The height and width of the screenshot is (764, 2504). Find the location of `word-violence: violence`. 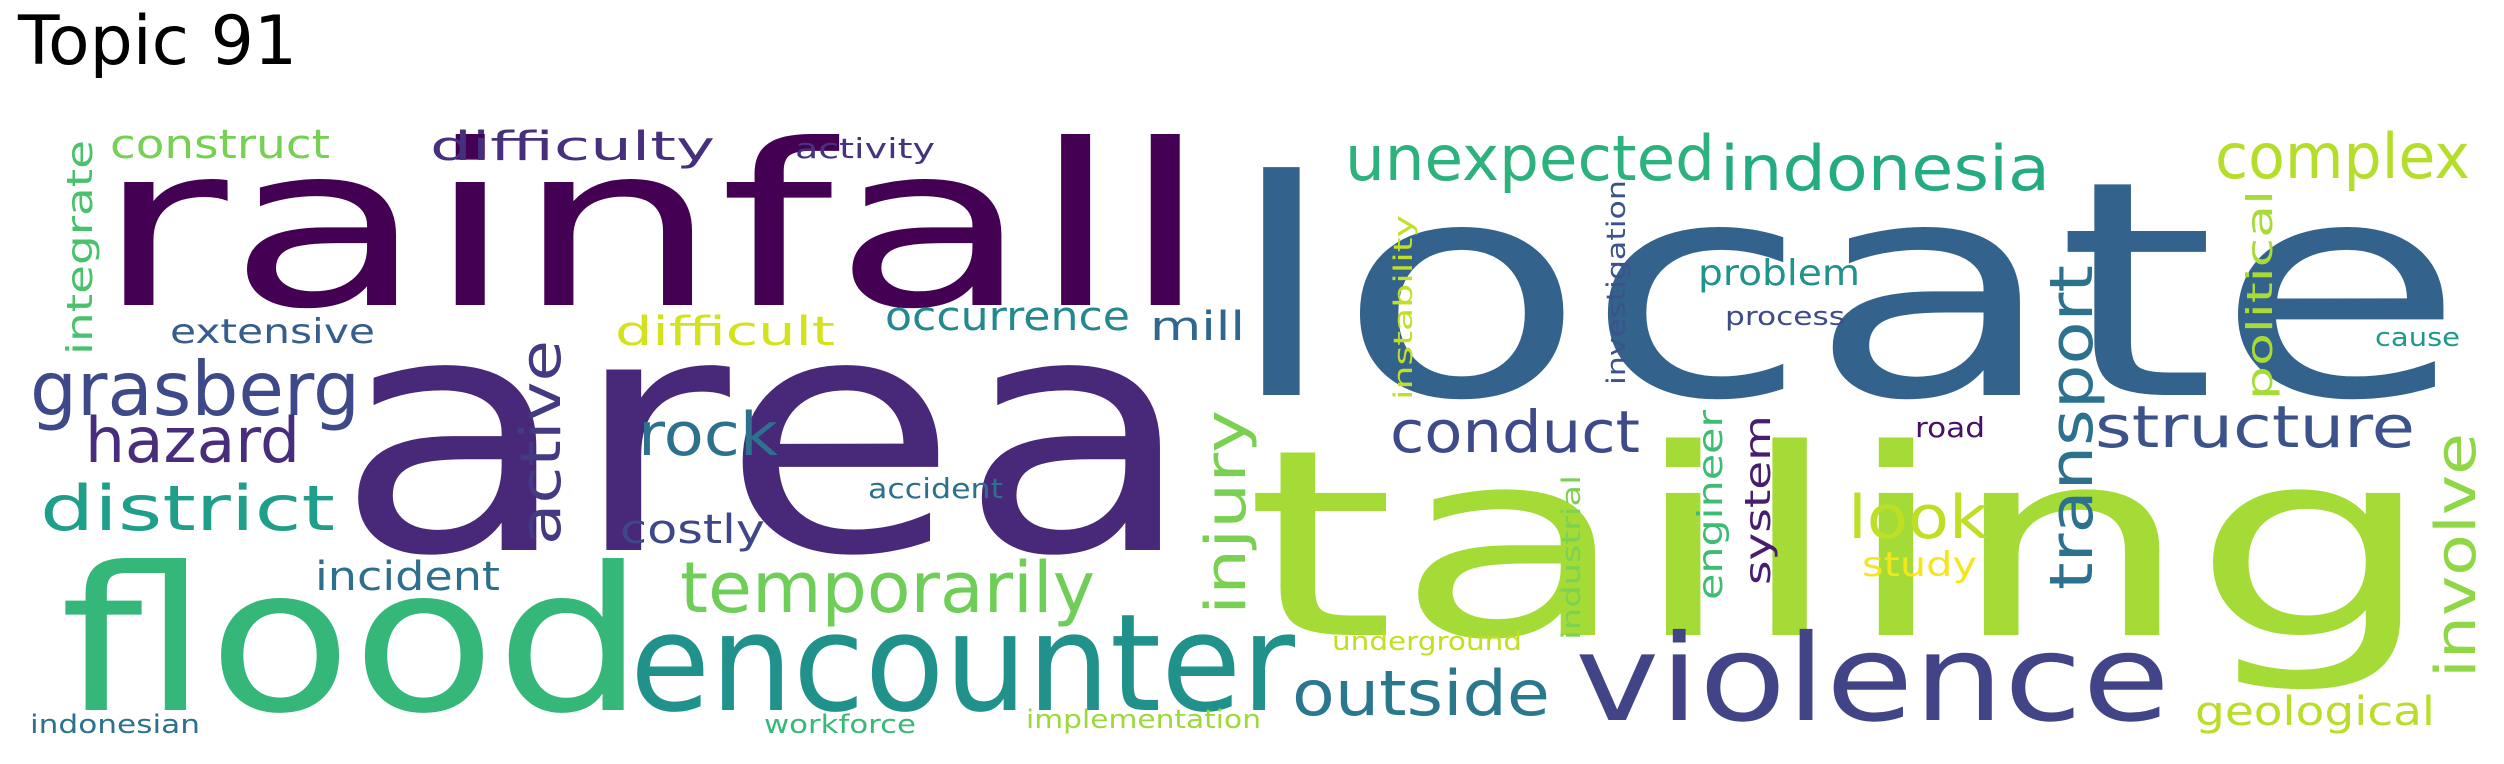

word-violence: violence is located at coordinates (1872, 679).